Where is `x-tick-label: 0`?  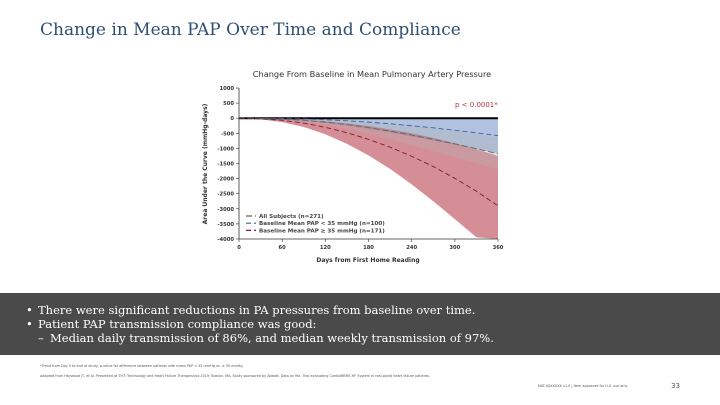
x-tick-label: 0 is located at coordinates (239, 248).